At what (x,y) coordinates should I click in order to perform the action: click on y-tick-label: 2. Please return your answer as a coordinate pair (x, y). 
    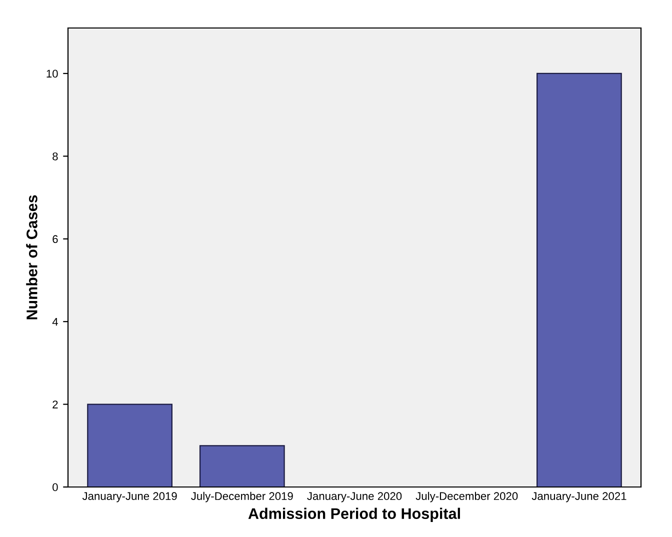
    Looking at the image, I should click on (55, 404).